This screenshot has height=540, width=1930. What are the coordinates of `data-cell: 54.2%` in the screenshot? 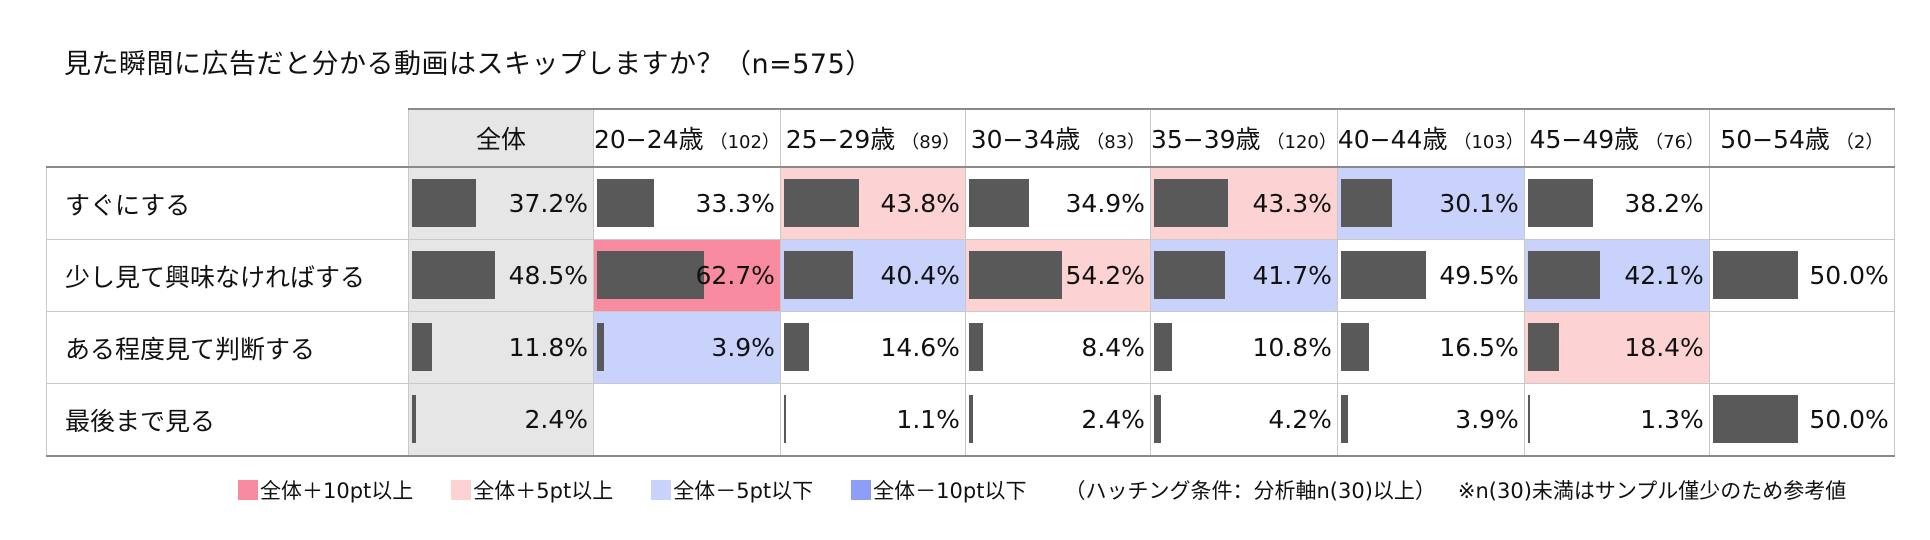 It's located at (1057, 275).